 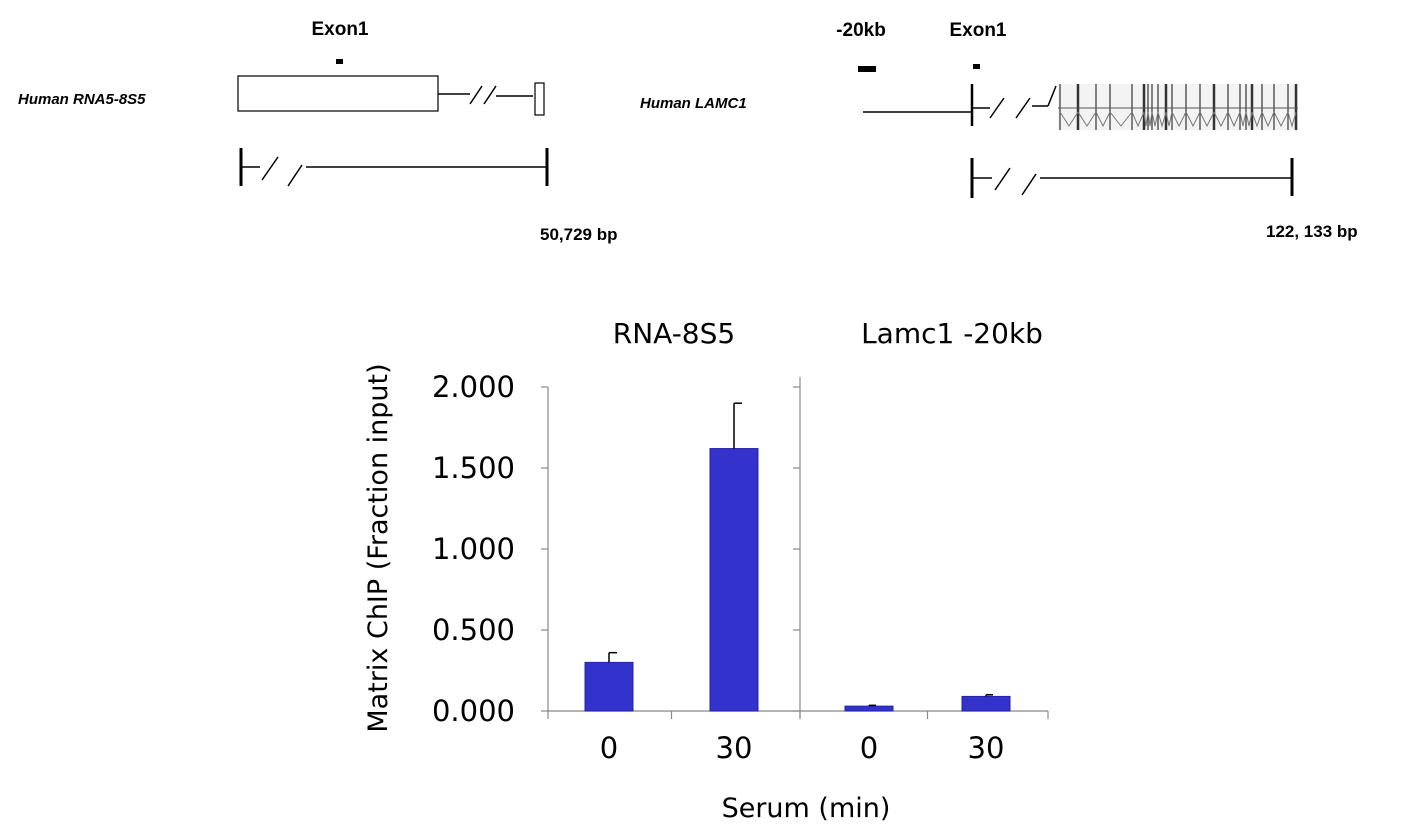 I want to click on y-tick-label: 0.500, so click(x=473, y=630).